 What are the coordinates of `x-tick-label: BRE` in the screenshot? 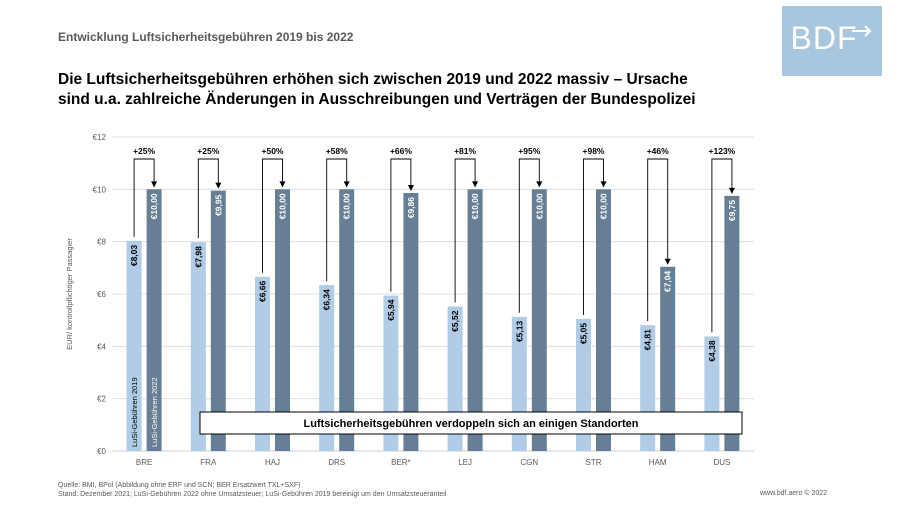 It's located at (144, 462).